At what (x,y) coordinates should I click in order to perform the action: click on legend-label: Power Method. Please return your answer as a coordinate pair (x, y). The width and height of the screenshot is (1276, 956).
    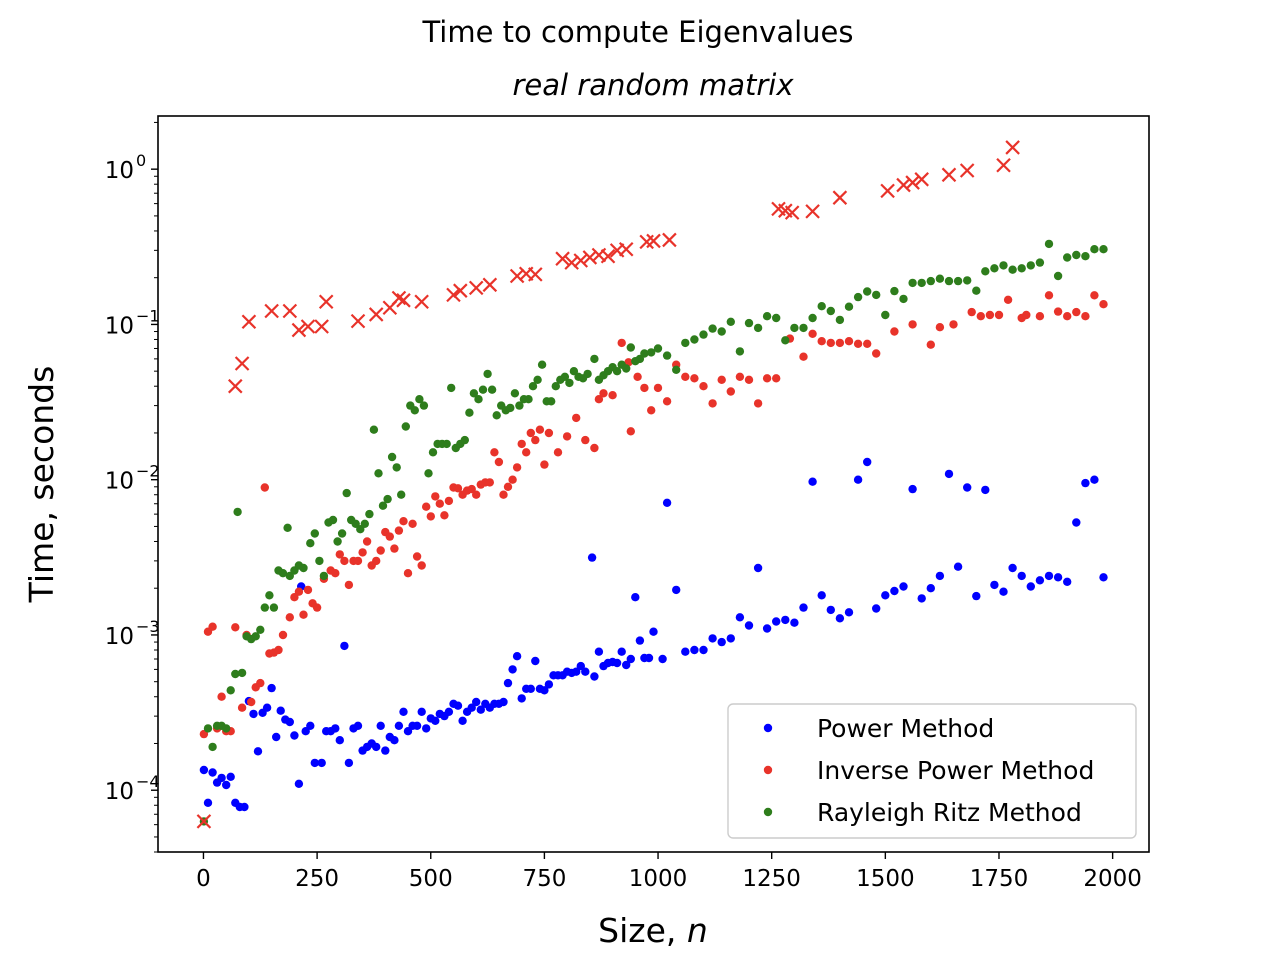
    Looking at the image, I should click on (905, 728).